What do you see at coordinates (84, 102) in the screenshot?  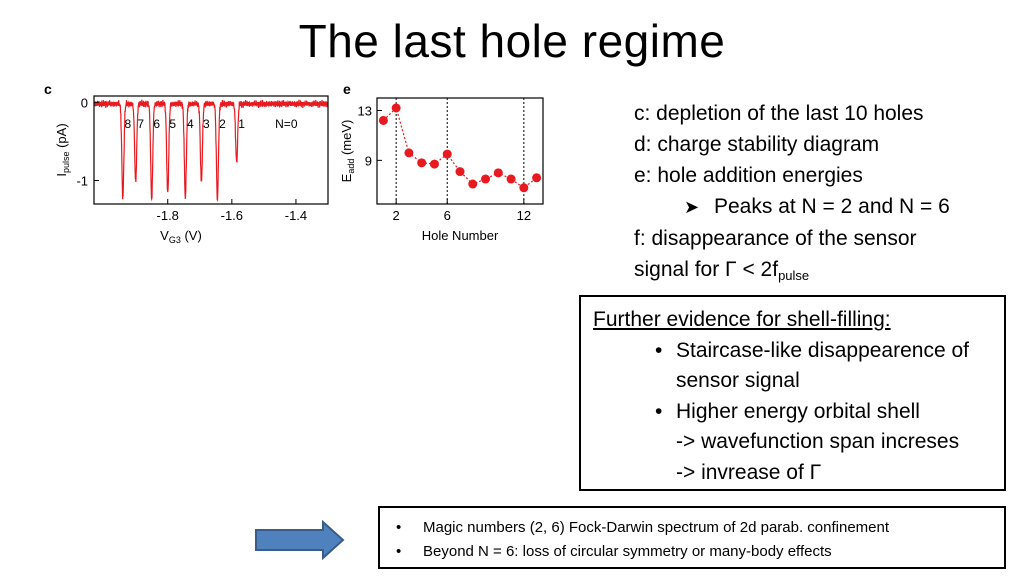 I see `chart-c-y-tick-label: 0` at bounding box center [84, 102].